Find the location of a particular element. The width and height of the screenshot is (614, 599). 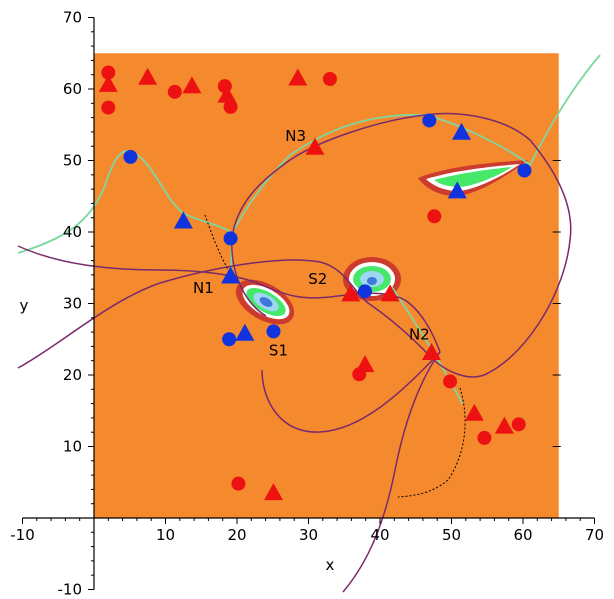

annotation-n1: N1 is located at coordinates (203, 288).